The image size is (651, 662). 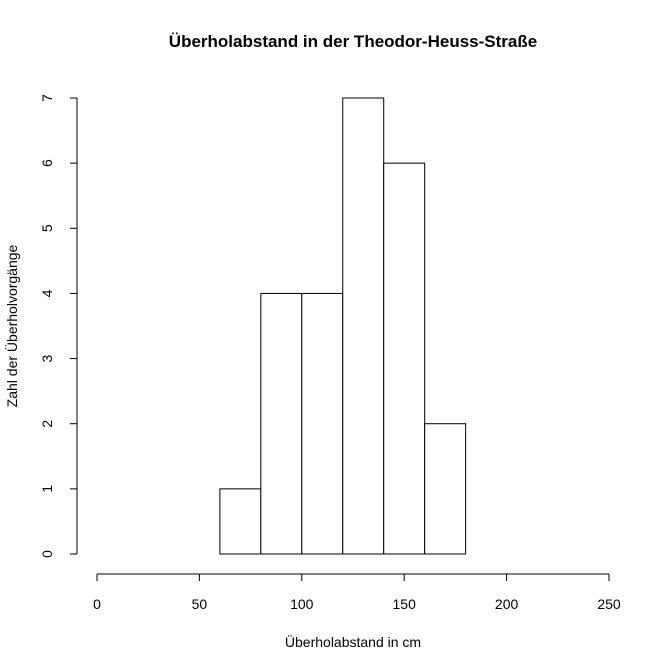 What do you see at coordinates (47, 293) in the screenshot?
I see `y-tick-label: 4` at bounding box center [47, 293].